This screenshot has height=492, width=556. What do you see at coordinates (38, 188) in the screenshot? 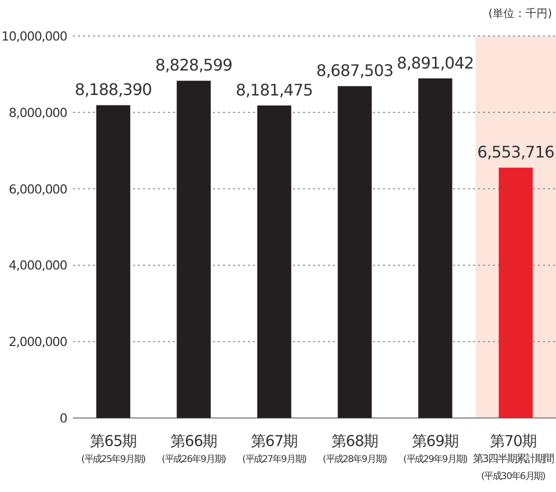
I see `y-tick-label: 6,000,000` at bounding box center [38, 188].